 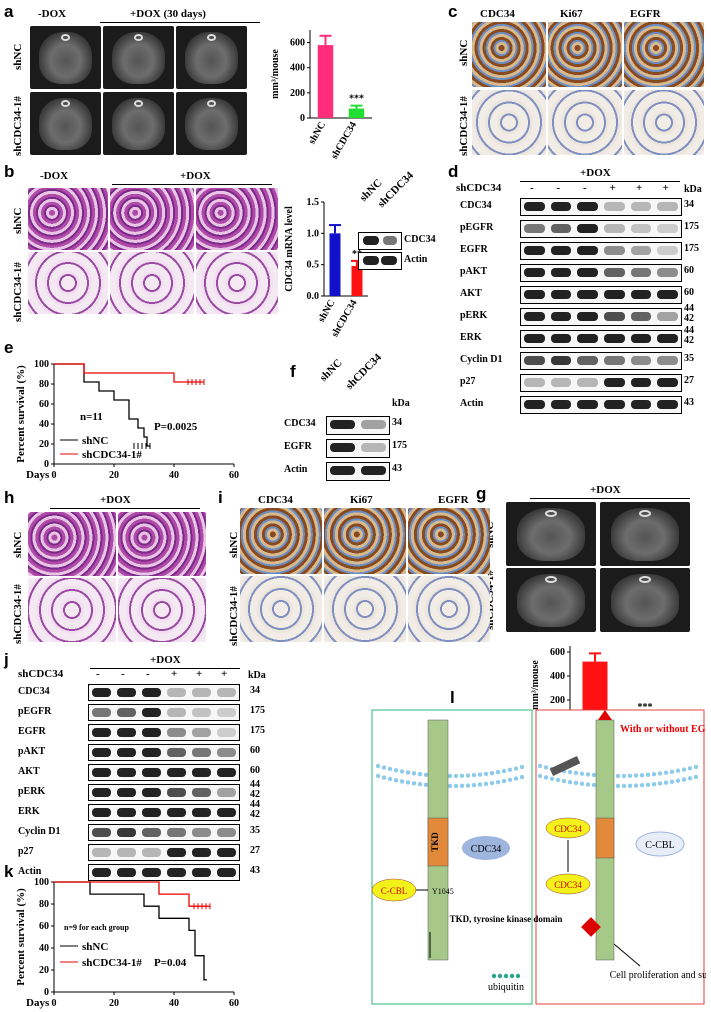 What do you see at coordinates (506, 919) in the screenshot?
I see `l-legend-tkd: TKD, tyrosine kinase domain` at bounding box center [506, 919].